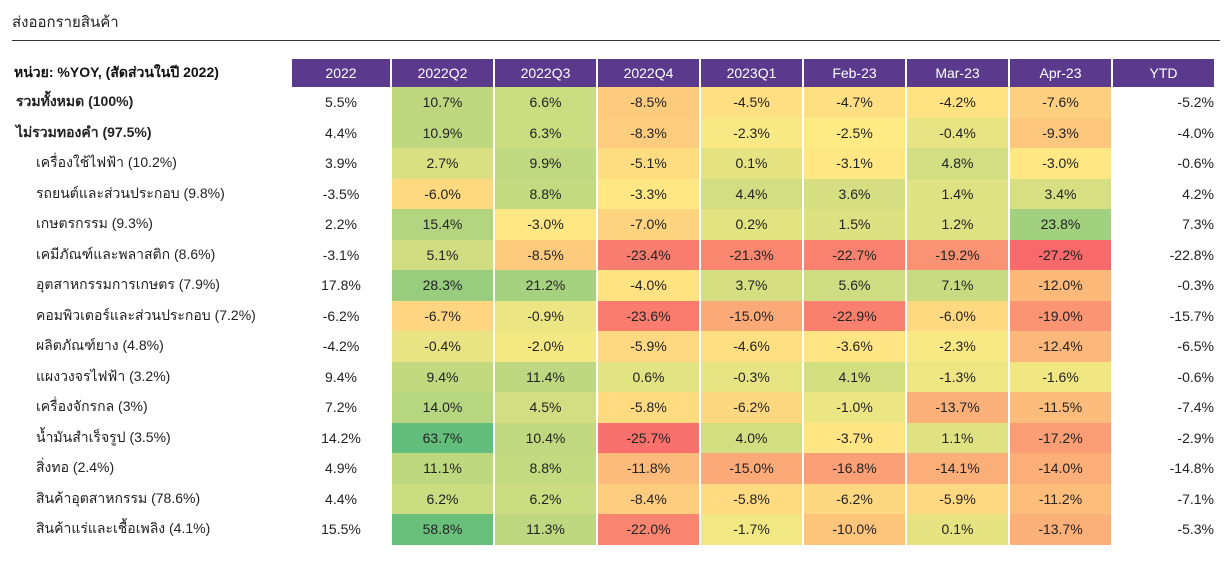 The height and width of the screenshot is (568, 1228). Describe the element at coordinates (341, 285) in the screenshot. I see `value-cell: 17.8%` at that location.